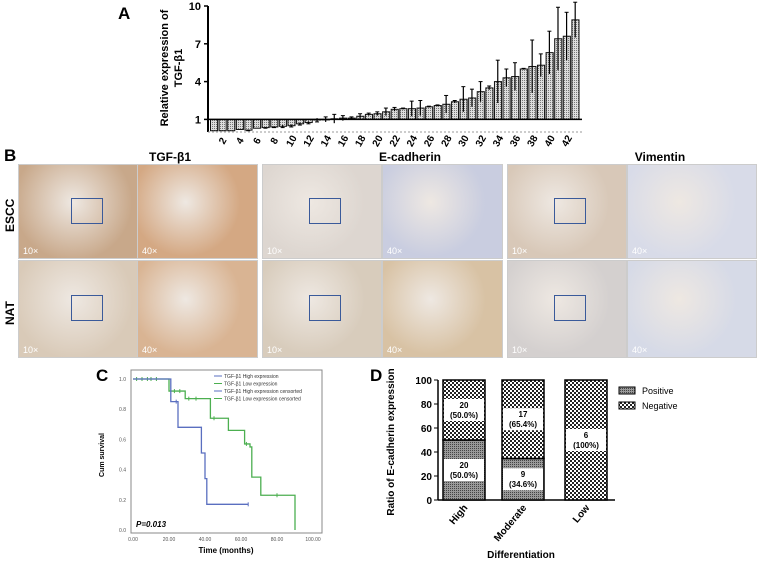 Image resolution: width=757 pixels, height=561 pixels. Describe the element at coordinates (170, 157) in the screenshot. I see `header-tgf: TGF-β1` at that location.